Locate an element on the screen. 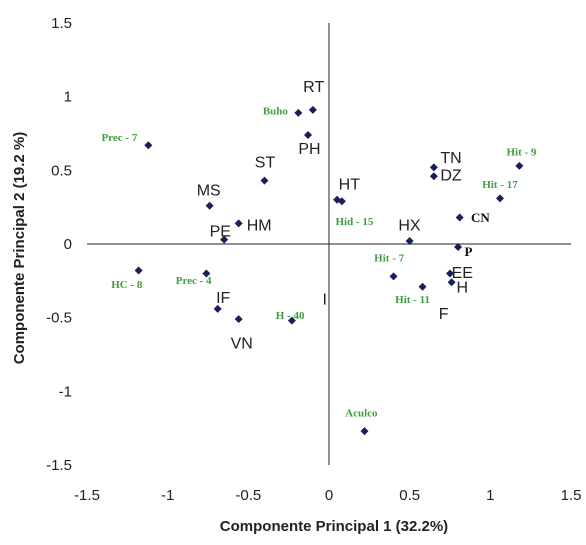  point-label: RT is located at coordinates (313, 87).